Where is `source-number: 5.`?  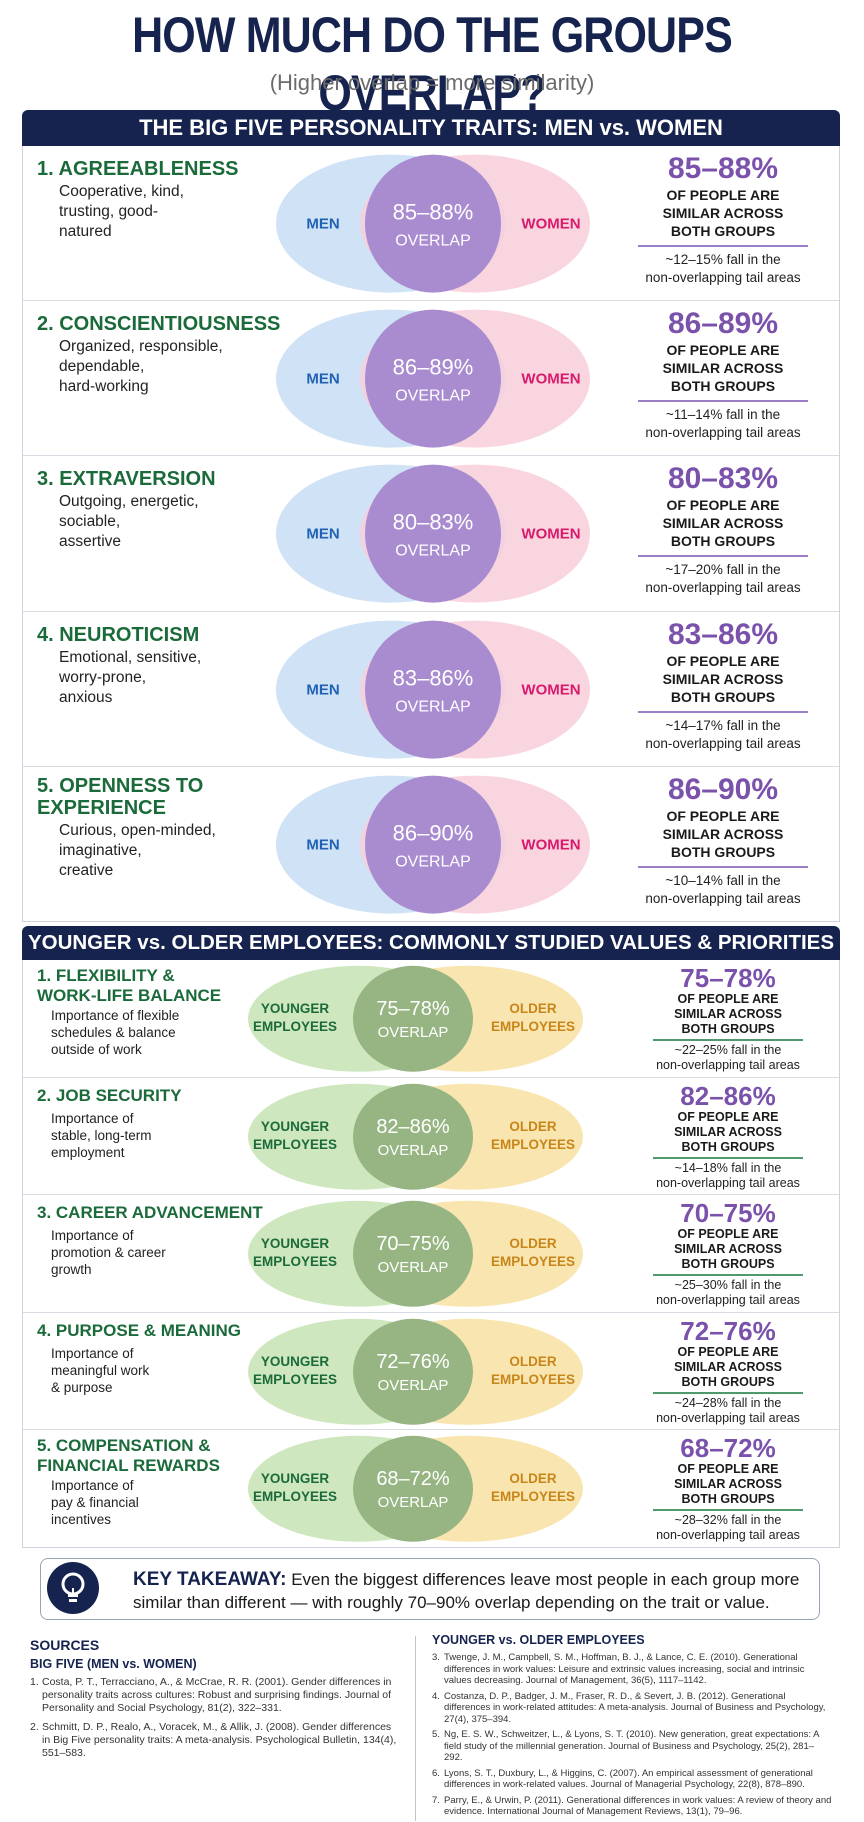
source-number: 5. is located at coordinates (436, 1734).